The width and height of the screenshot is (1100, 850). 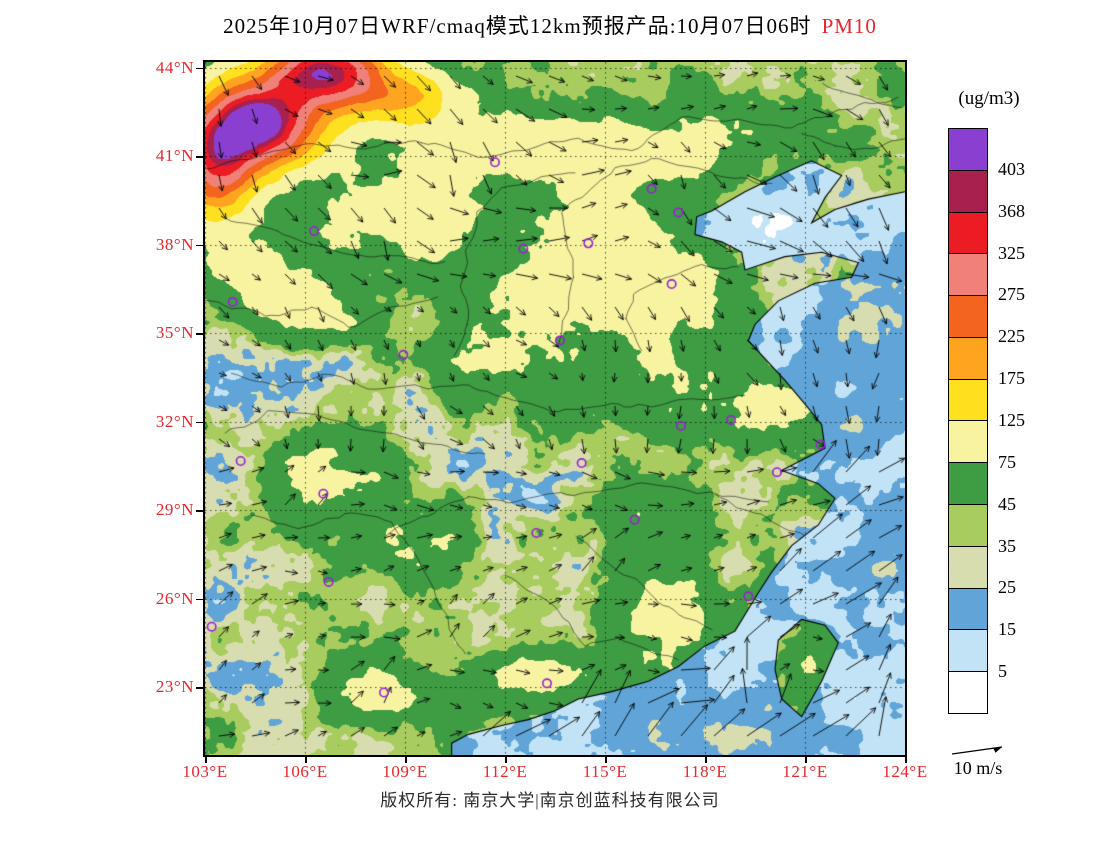 What do you see at coordinates (550, 800) in the screenshot?
I see `copyright-line: 版权所有: 南京大学|南京创蓝科技有限公司` at bounding box center [550, 800].